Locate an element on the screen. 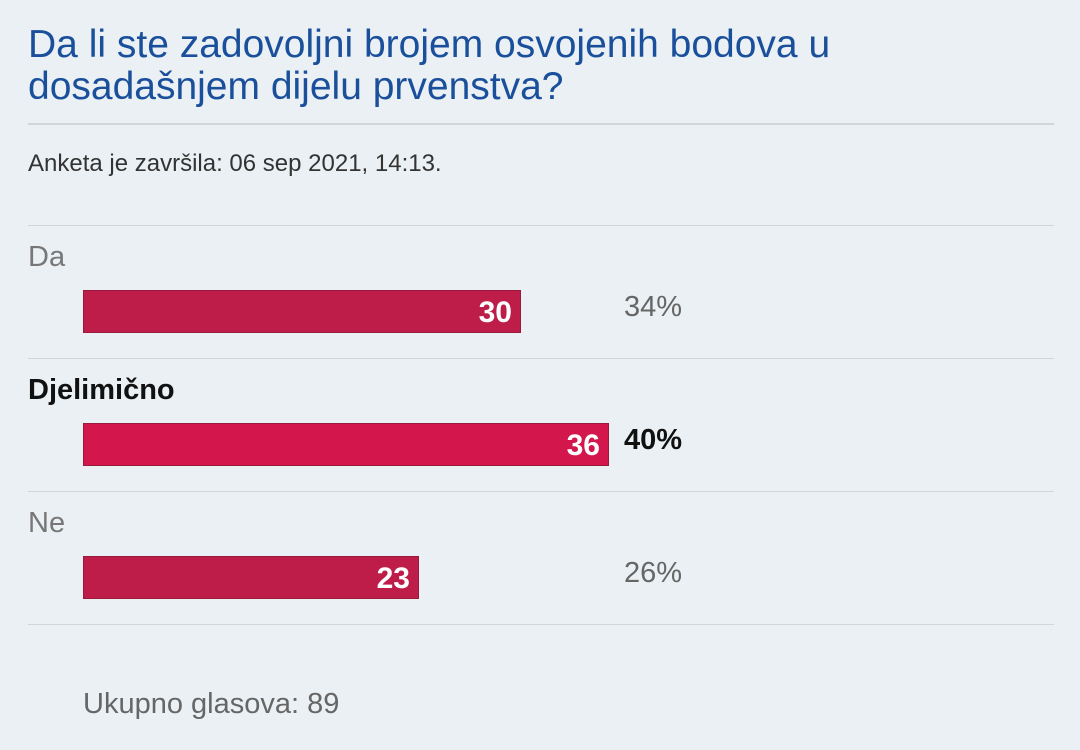  option-label: Ne is located at coordinates (47, 523).